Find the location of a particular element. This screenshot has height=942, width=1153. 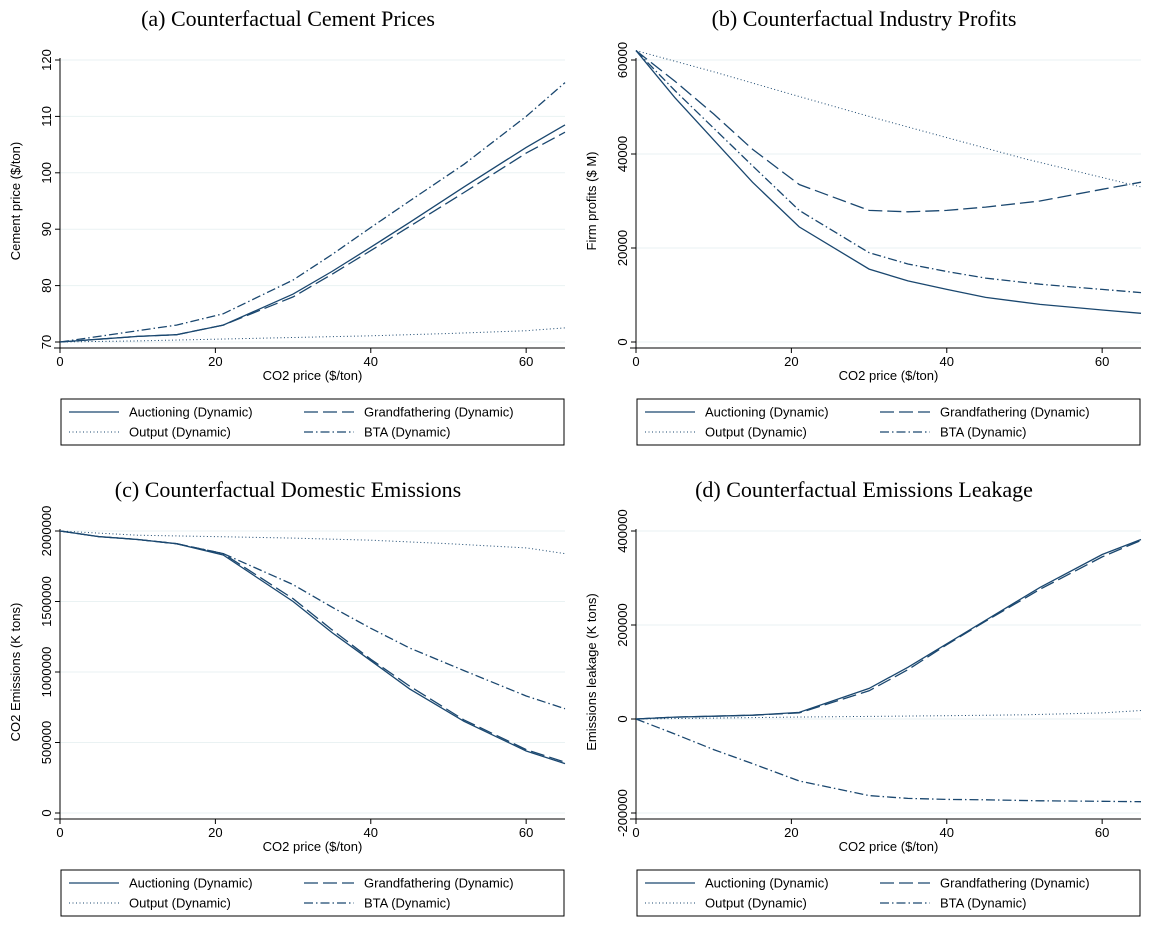

y-tick-label: 60000 is located at coordinates (622, 60).